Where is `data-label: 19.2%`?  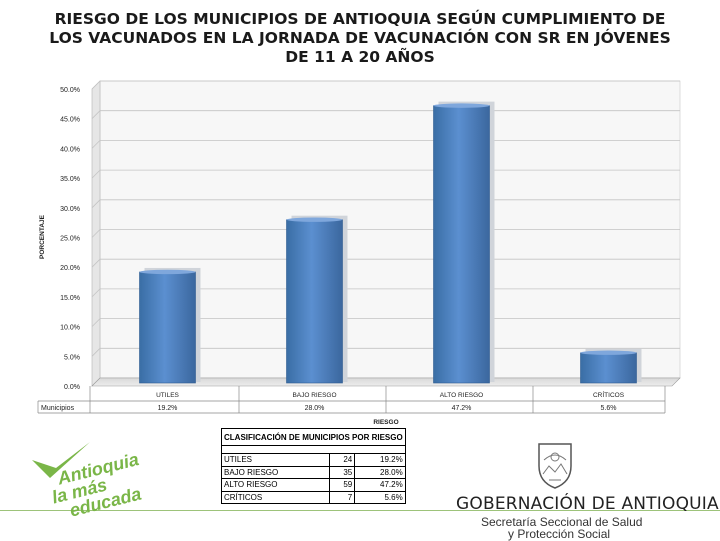 data-label: 19.2% is located at coordinates (168, 408).